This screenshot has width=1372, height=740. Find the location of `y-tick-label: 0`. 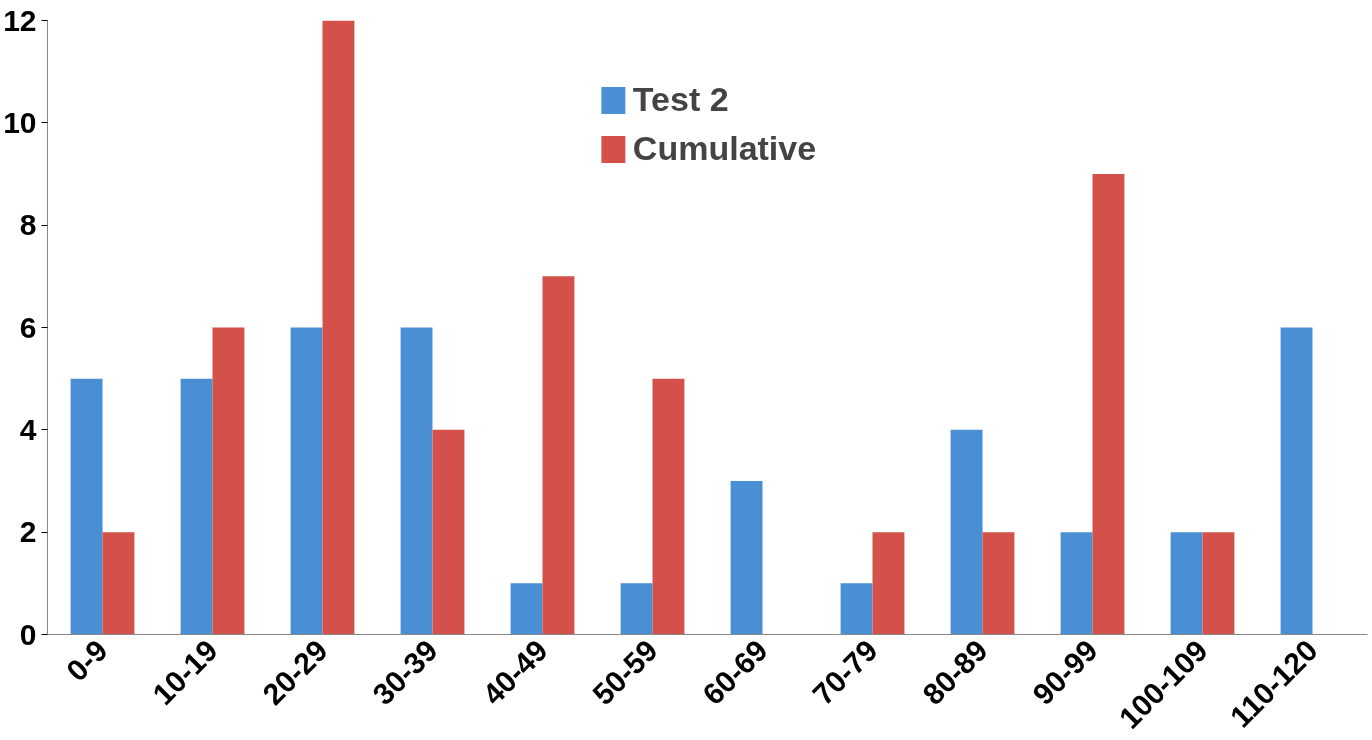

y-tick-label: 0 is located at coordinates (28, 634).